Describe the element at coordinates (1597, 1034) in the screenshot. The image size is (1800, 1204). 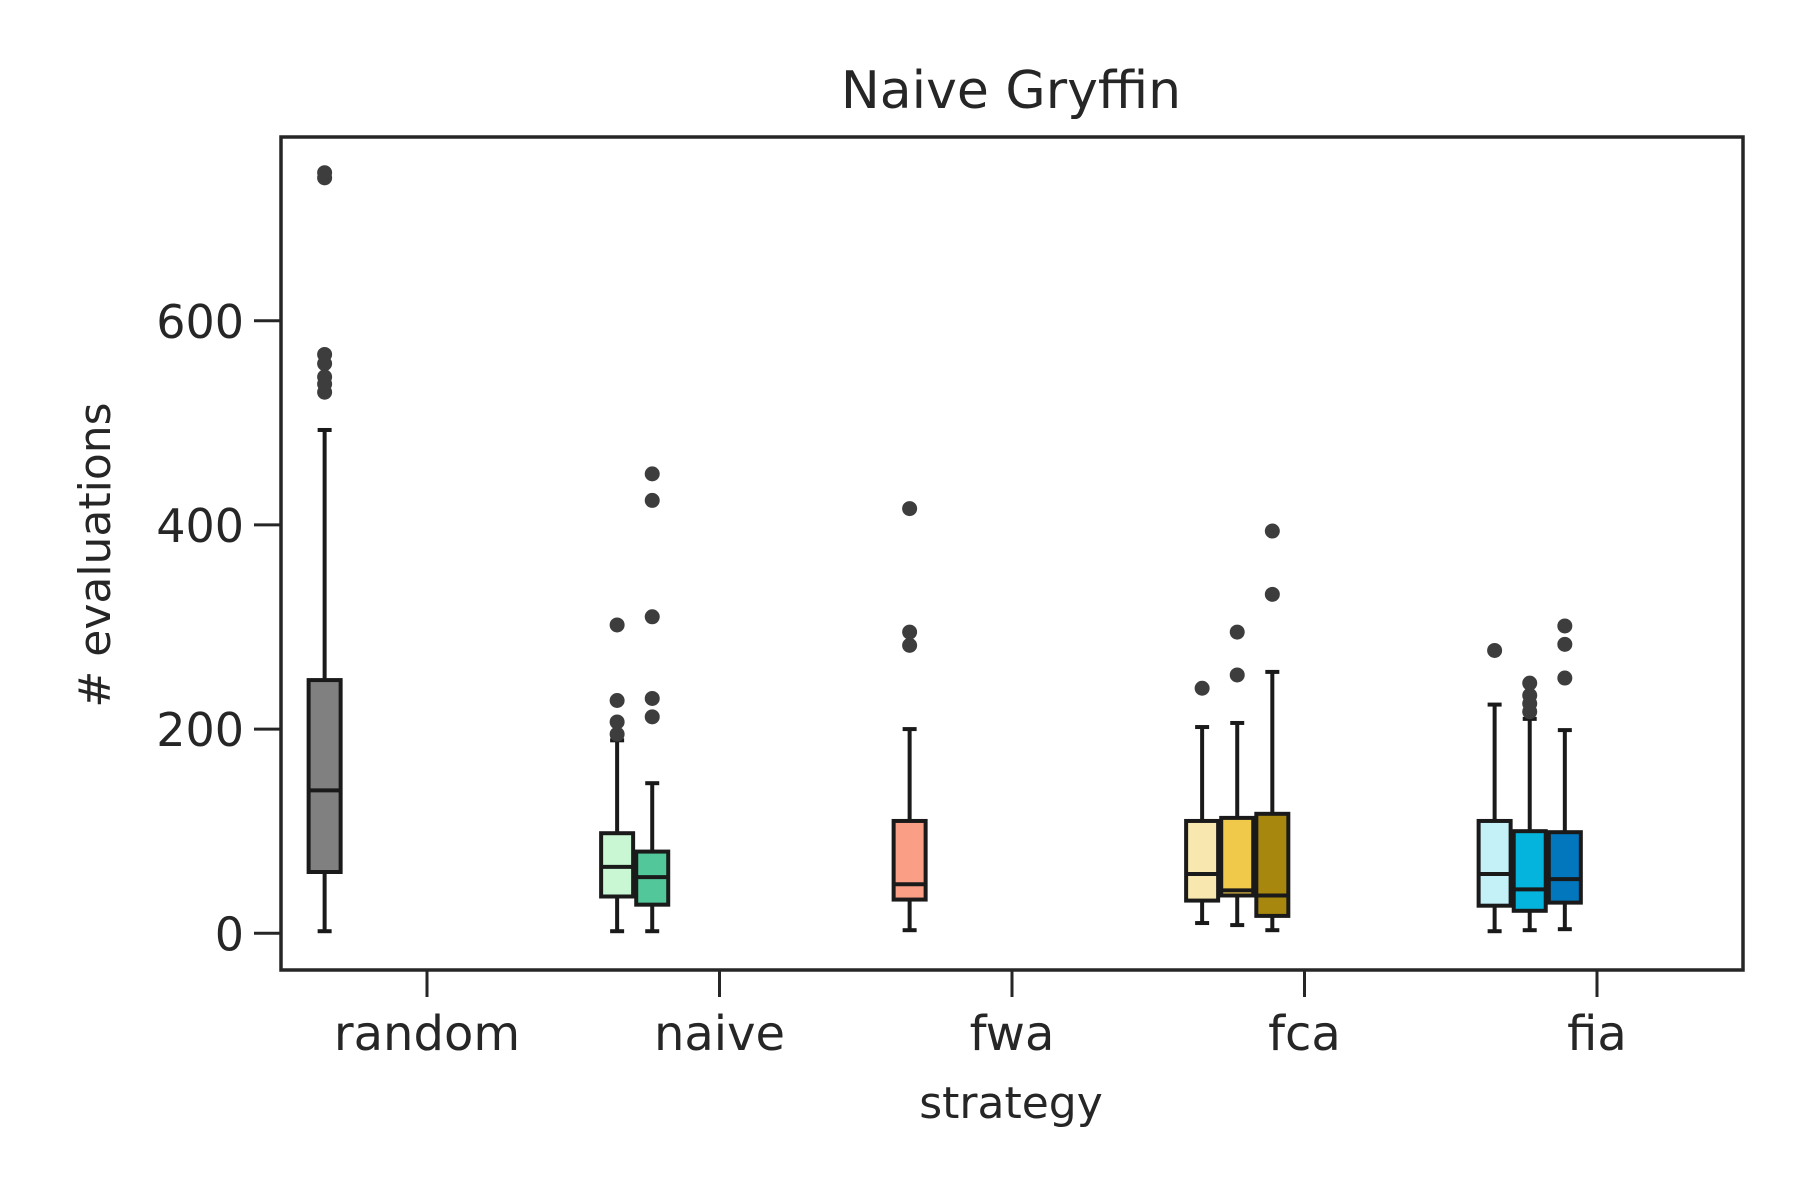
I see `x-tick-label-fia: fia` at that location.